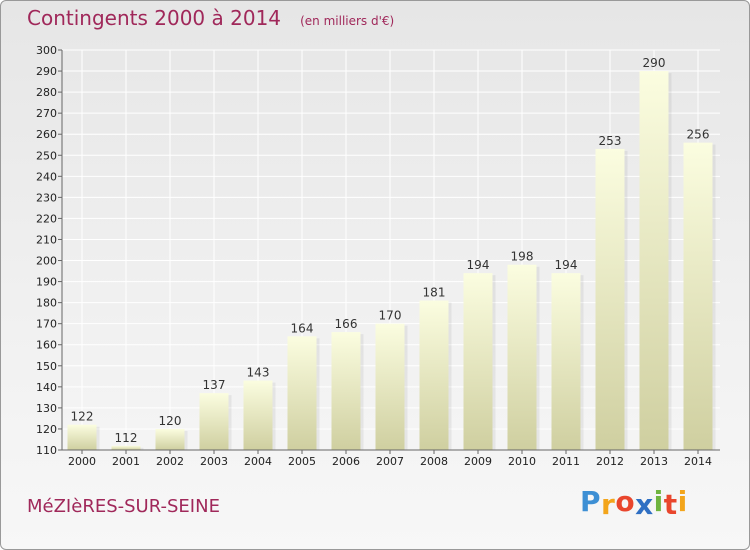 Image resolution: width=750 pixels, height=550 pixels. Describe the element at coordinates (170, 421) in the screenshot. I see `data-label-2002: 120` at that location.